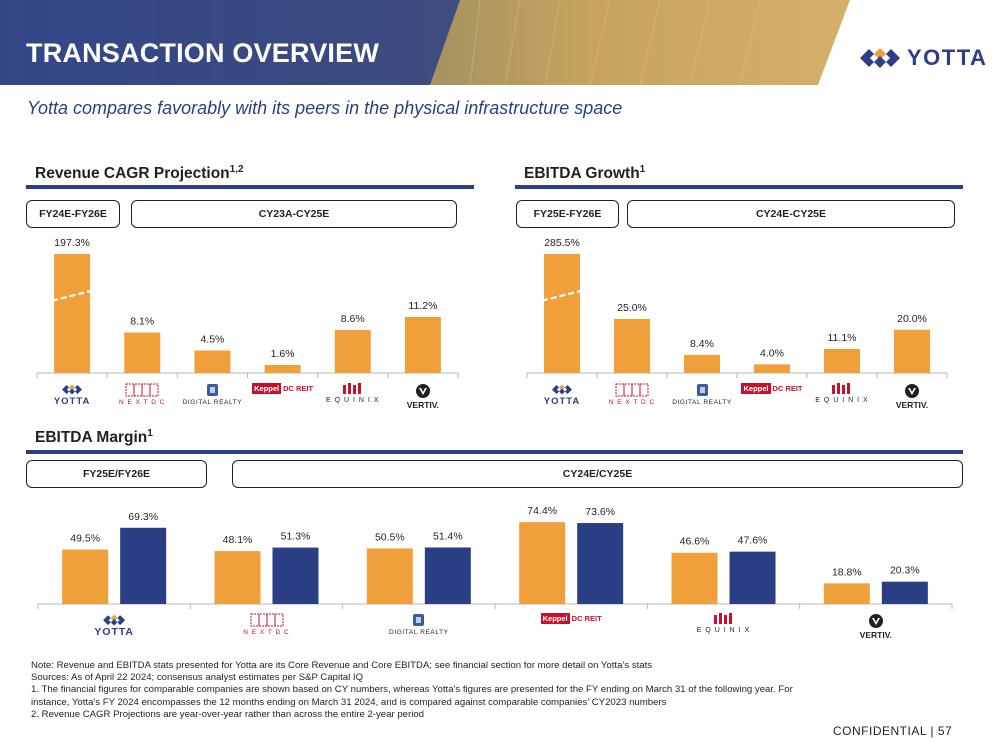 The width and height of the screenshot is (999, 750). Describe the element at coordinates (296, 537) in the screenshot. I see `margin-label-1-1: 51.3%` at that location.